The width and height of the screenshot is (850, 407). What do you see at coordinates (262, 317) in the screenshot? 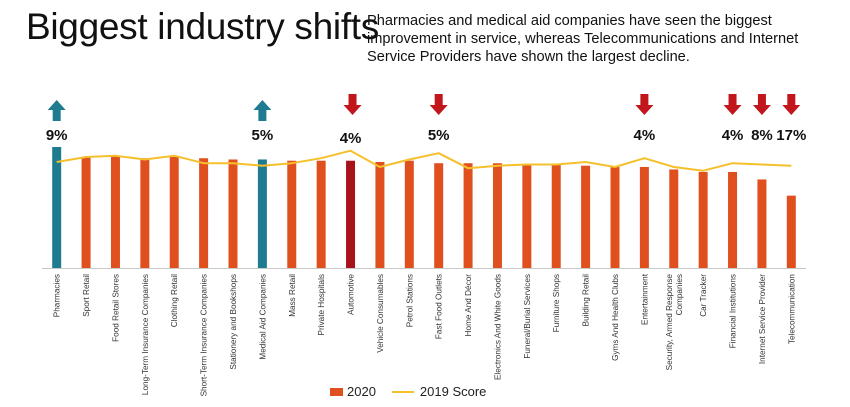
I see `tick-label-medical-aid-companies: Medical Aid Companies` at bounding box center [262, 317].